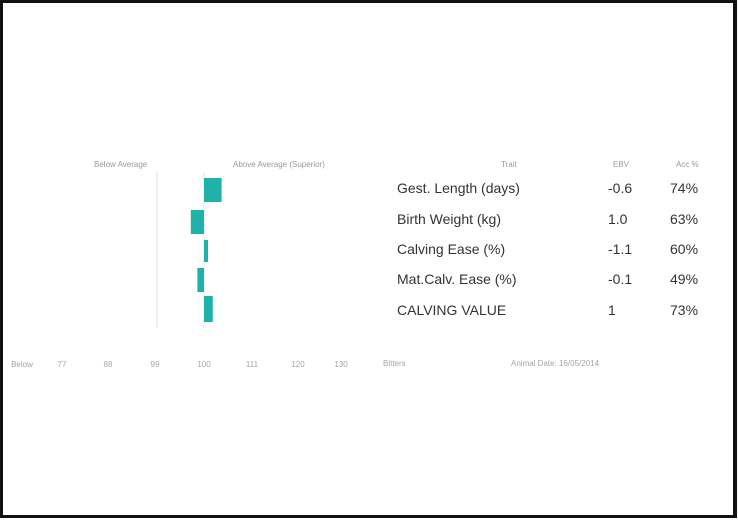 This screenshot has width=738, height=520. I want to click on column-header-acc: Acc %, so click(687, 164).